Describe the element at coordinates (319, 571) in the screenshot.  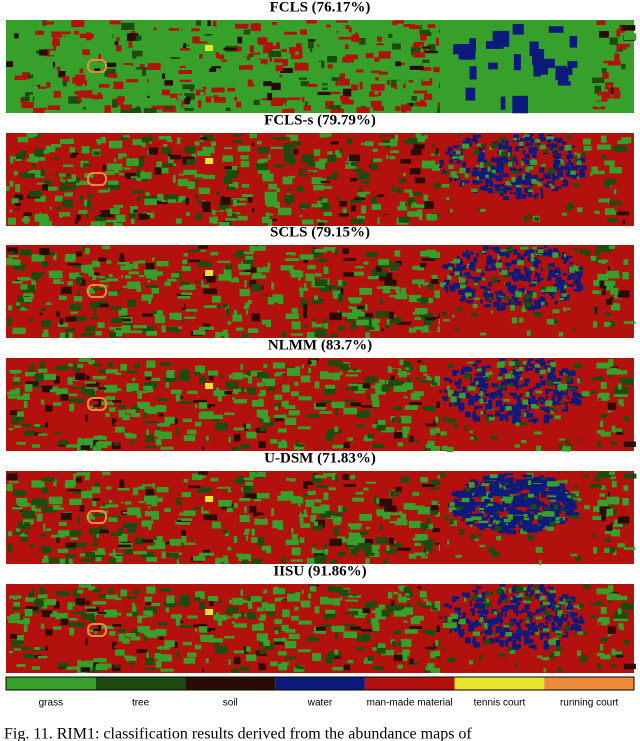
I see `panel-title: IISU (91.86%)` at that location.